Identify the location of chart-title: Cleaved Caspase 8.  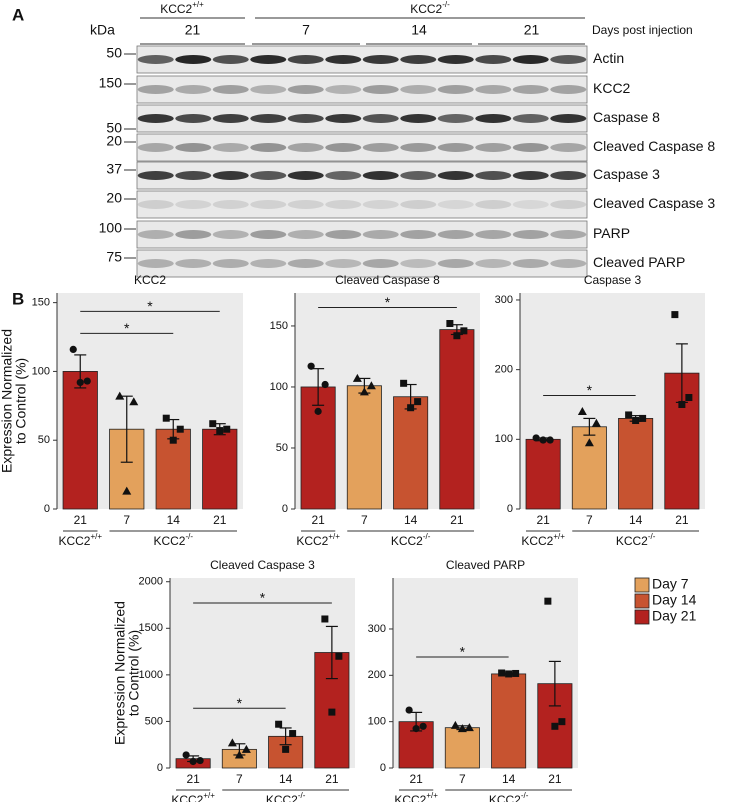
(387, 280).